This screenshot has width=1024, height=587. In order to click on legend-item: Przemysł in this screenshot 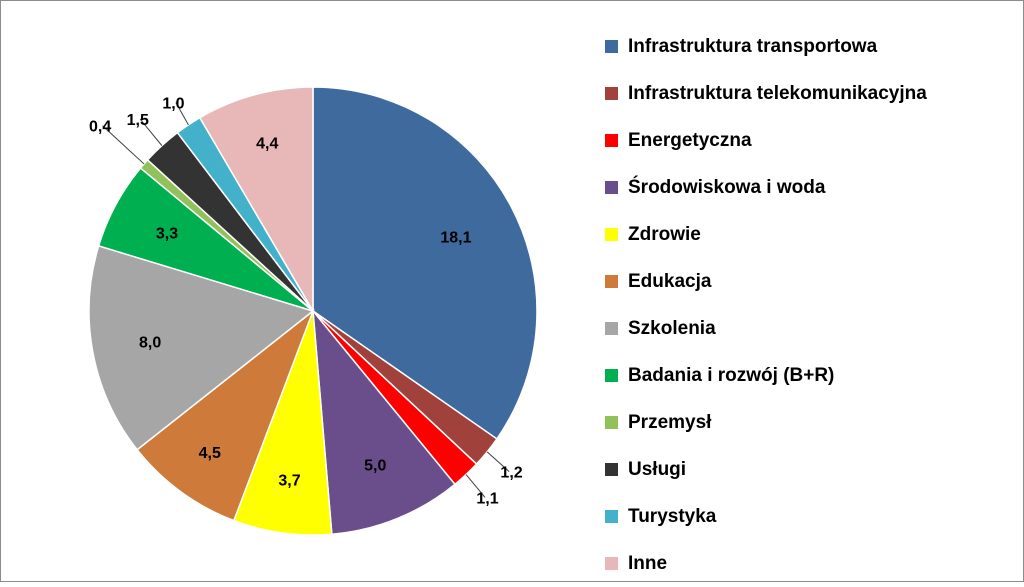, I will do `click(810, 422)`.